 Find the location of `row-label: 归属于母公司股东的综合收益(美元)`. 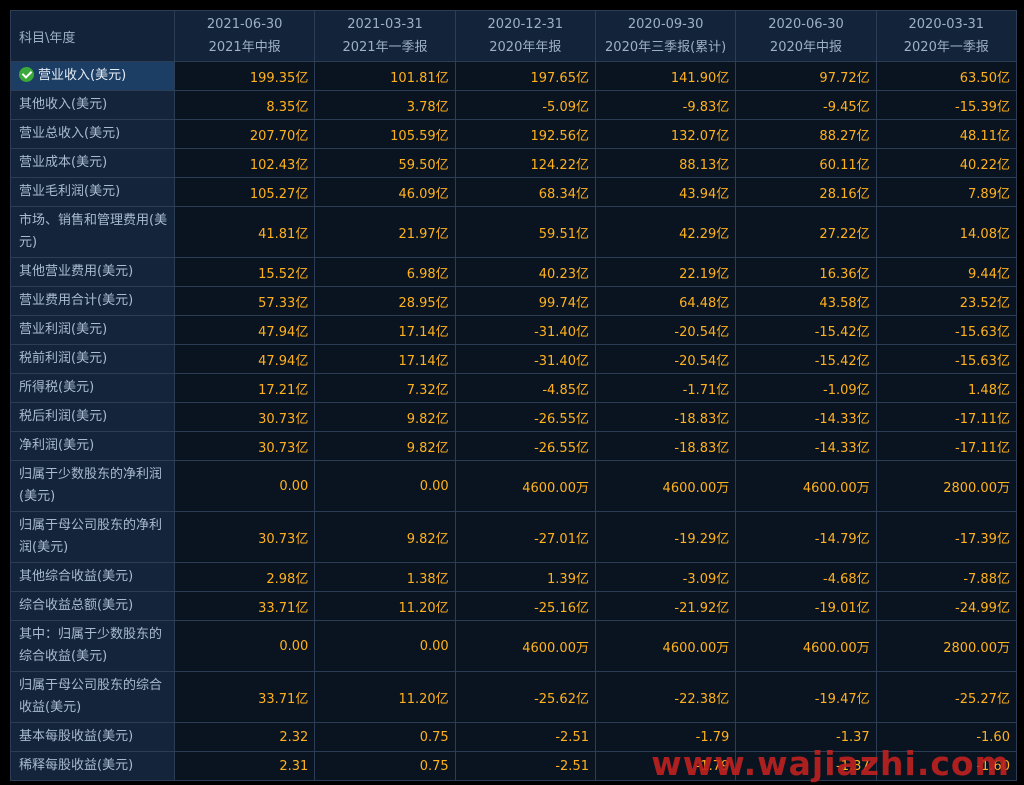

row-label: 归属于母公司股东的综合收益(美元) is located at coordinates (92, 697).